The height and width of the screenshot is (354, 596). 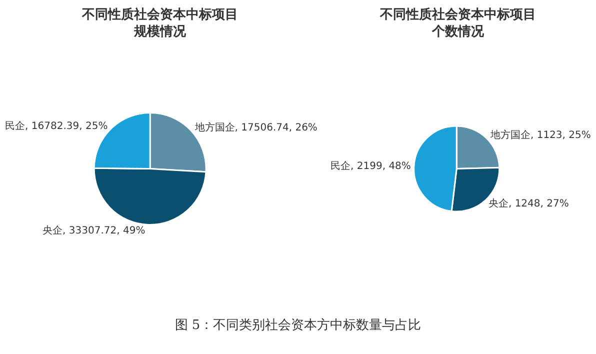 What do you see at coordinates (528, 204) in the screenshot?
I see `slice-label: 央企, 1248, 27%` at bounding box center [528, 204].